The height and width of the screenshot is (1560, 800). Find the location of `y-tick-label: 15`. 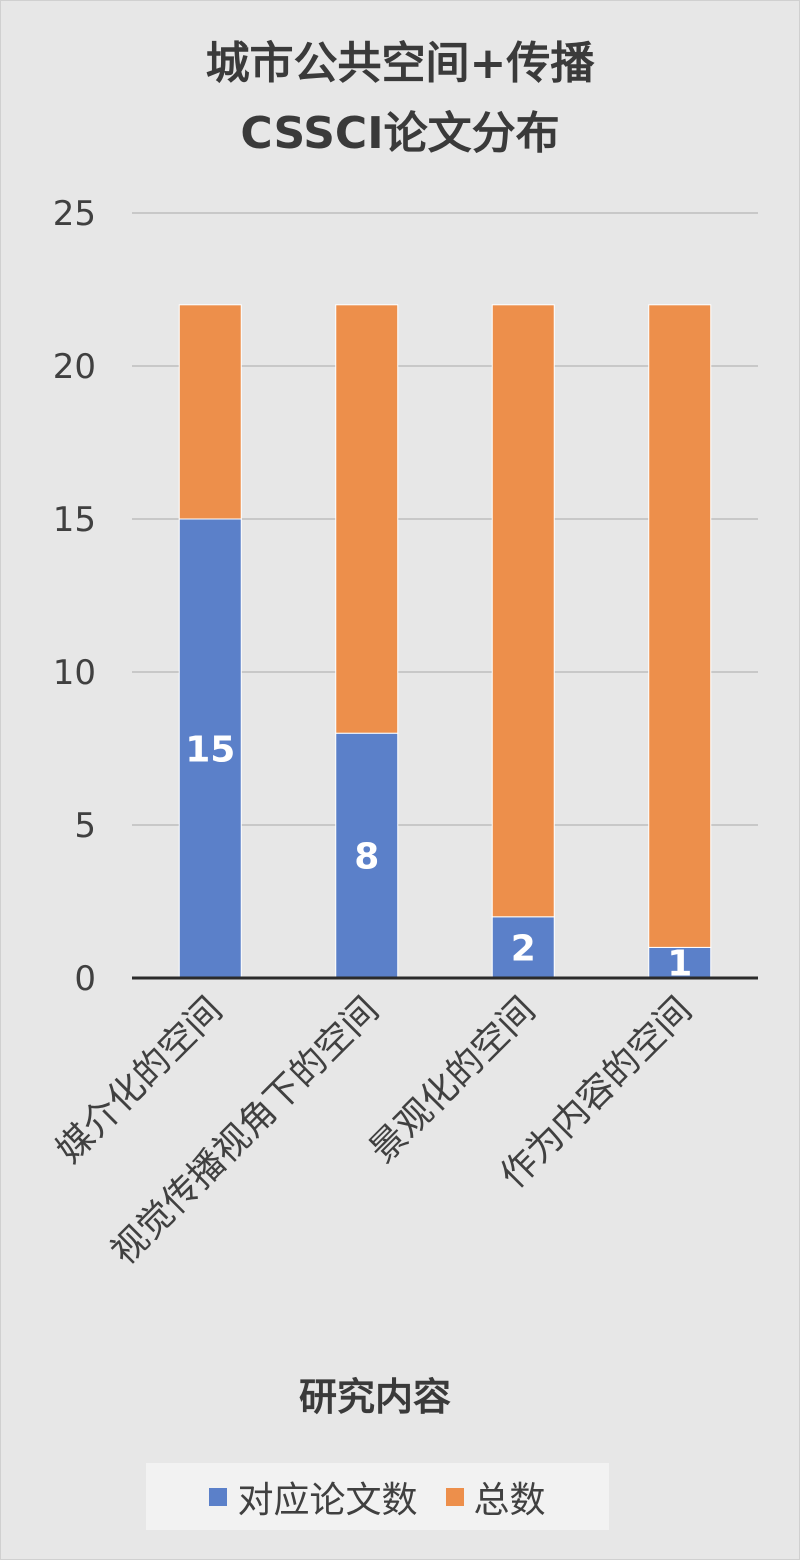

y-tick-label: 15 is located at coordinates (74, 520).